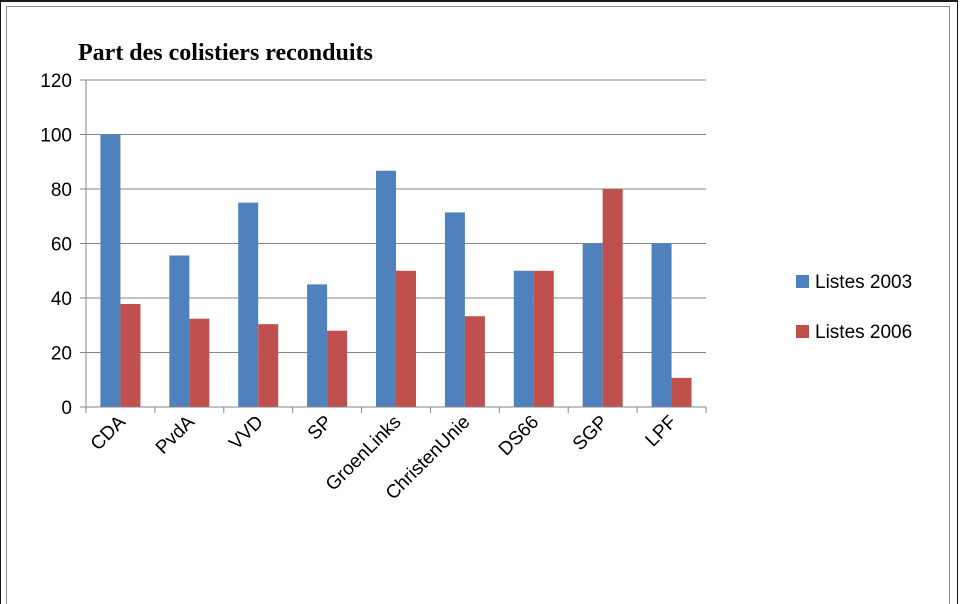 The width and height of the screenshot is (960, 604). Describe the element at coordinates (56, 136) in the screenshot. I see `y-tick-label: 100` at that location.